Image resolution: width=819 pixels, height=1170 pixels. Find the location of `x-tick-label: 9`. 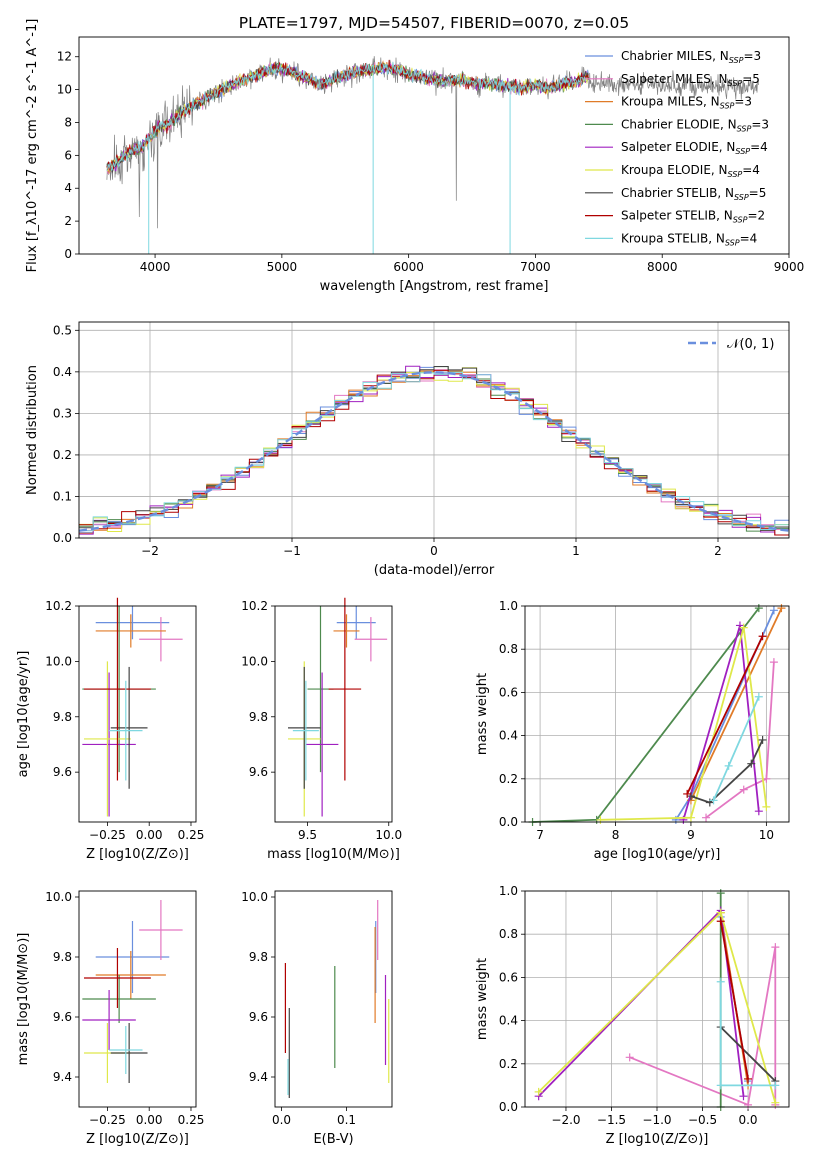

x-tick-label: 9 is located at coordinates (691, 835).